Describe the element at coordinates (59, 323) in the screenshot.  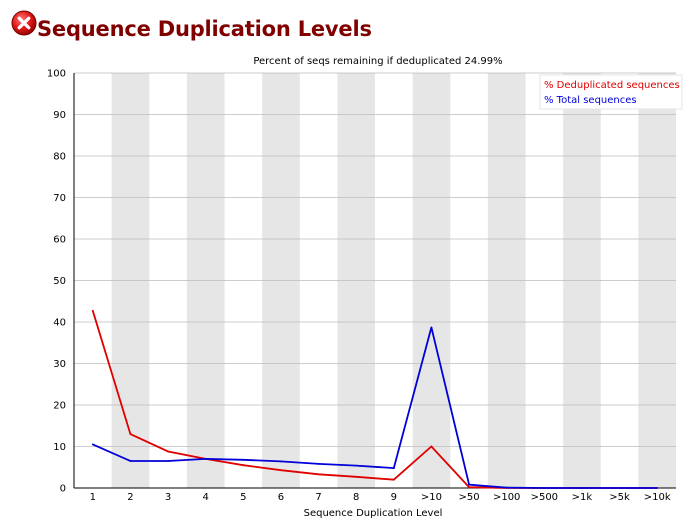
I see `y-tick-label: 40` at that location.